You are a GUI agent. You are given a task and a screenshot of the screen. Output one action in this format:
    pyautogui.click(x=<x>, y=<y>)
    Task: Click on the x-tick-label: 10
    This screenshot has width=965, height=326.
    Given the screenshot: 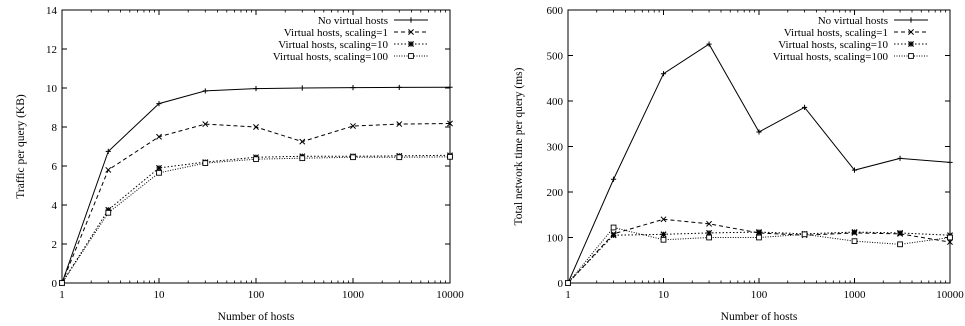 What is the action you would take?
    pyautogui.click(x=664, y=295)
    